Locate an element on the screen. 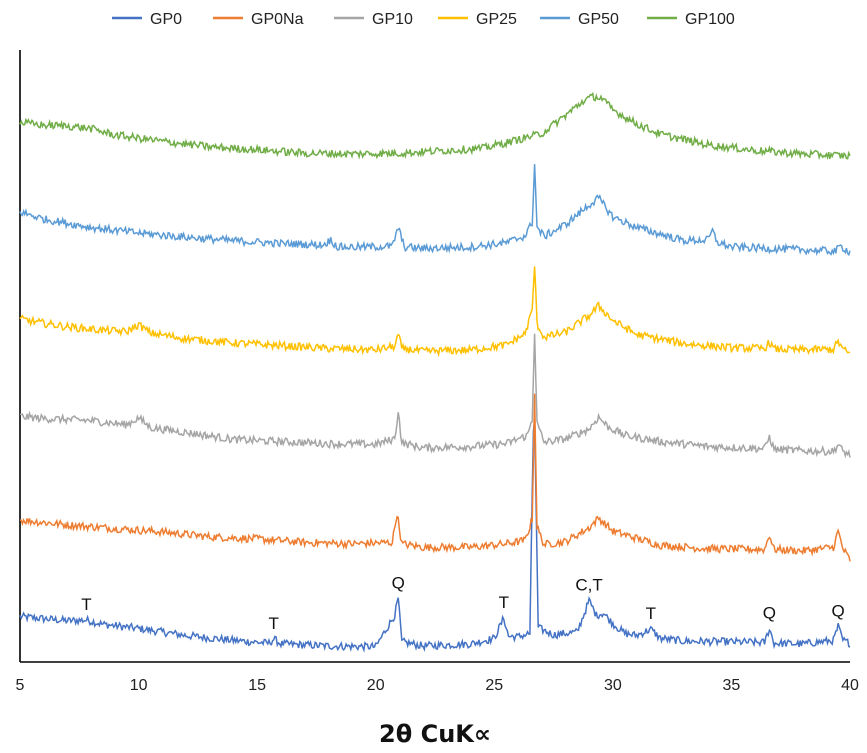 This screenshot has height=753, width=867. legend-item-gp0na: GP0Na is located at coordinates (258, 19).